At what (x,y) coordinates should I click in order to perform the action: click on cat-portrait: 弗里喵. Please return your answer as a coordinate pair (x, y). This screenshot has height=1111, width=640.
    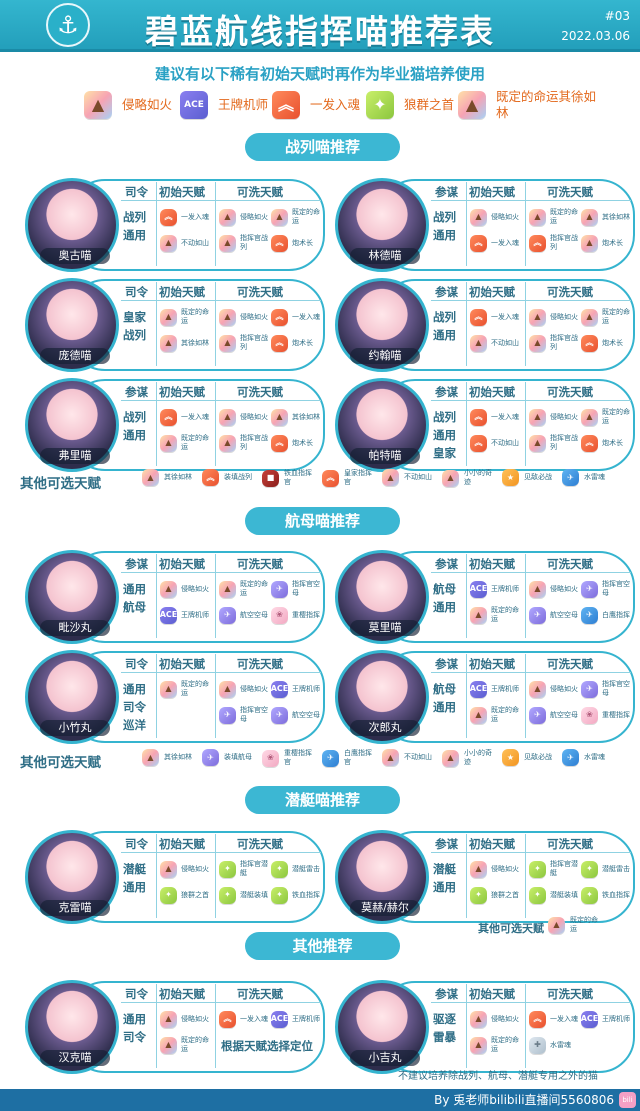
    Looking at the image, I should click on (72, 425).